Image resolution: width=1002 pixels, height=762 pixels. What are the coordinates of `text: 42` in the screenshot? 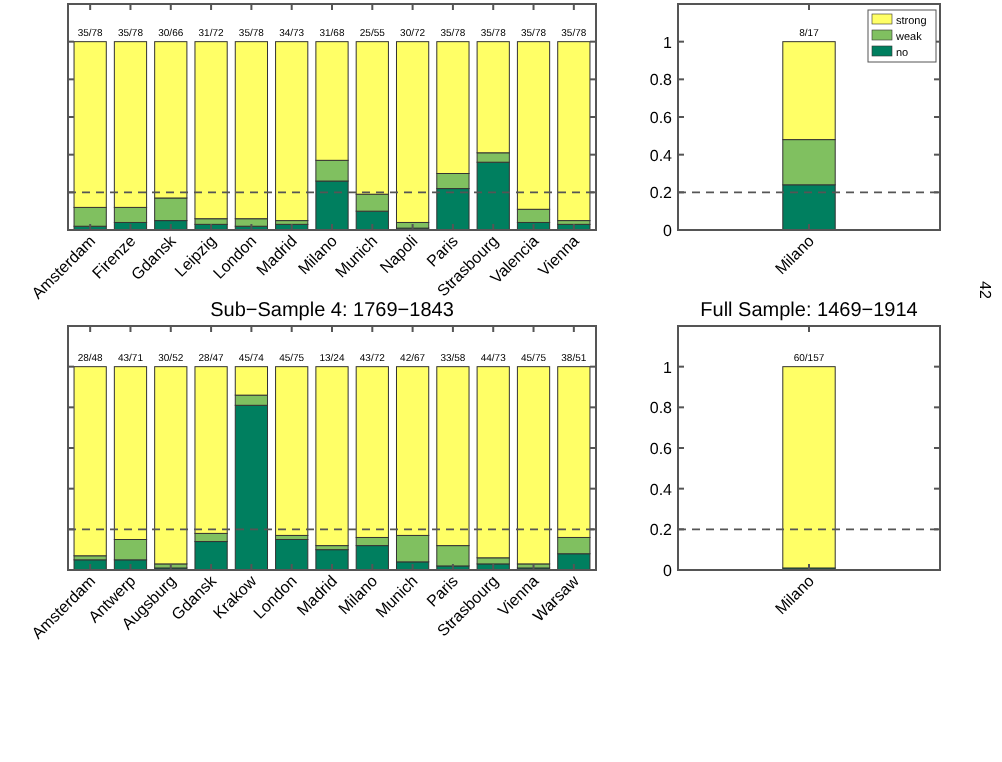 It's located at (985, 290).